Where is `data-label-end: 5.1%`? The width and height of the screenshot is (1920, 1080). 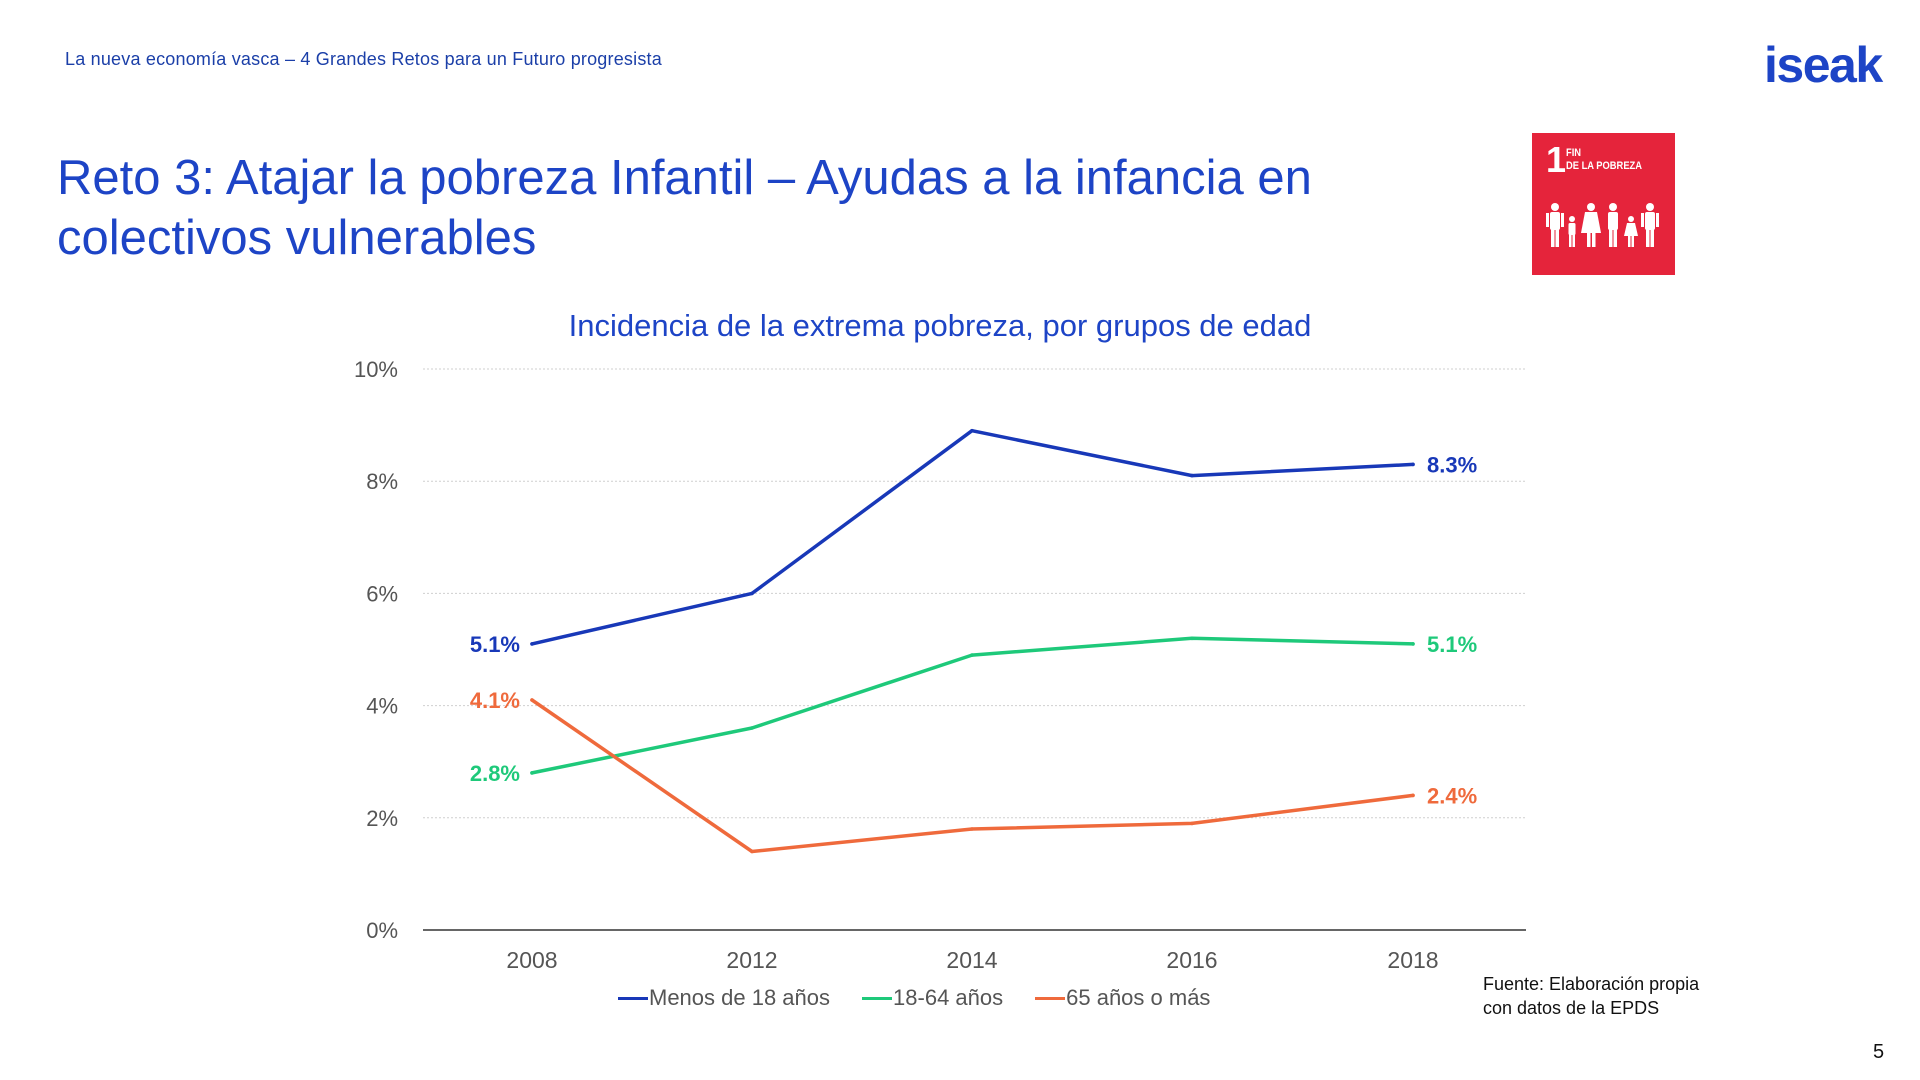
data-label-end: 5.1% is located at coordinates (1452, 644).